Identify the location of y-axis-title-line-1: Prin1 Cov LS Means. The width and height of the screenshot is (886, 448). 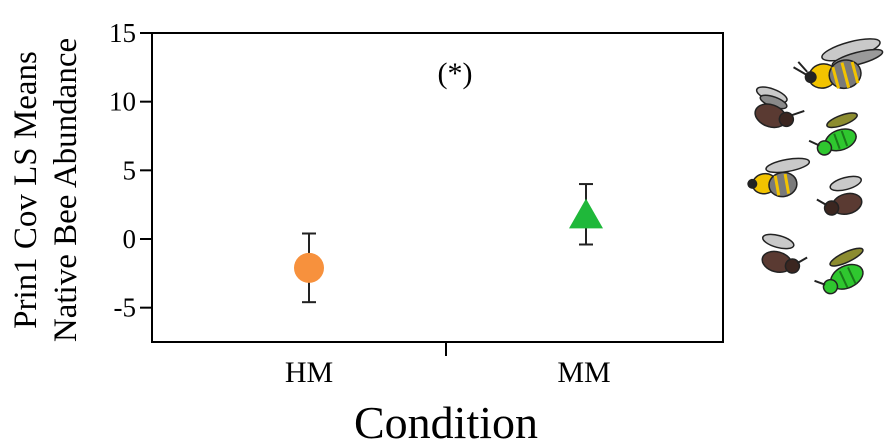
(26, 190).